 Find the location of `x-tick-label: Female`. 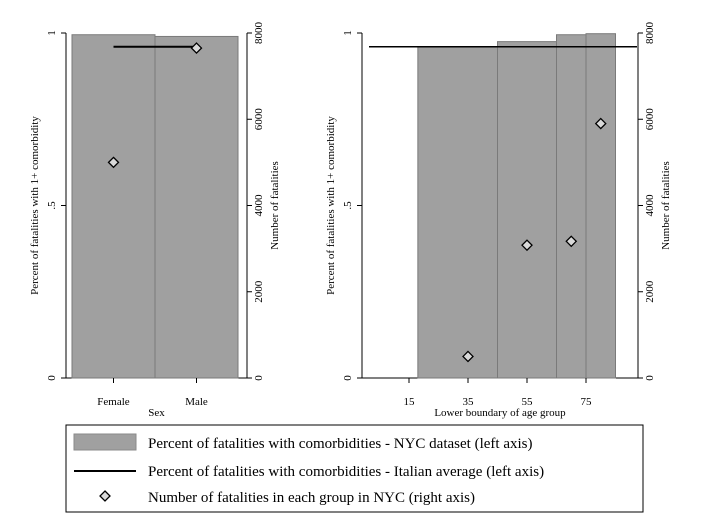

x-tick-label: Female is located at coordinates (113, 402).